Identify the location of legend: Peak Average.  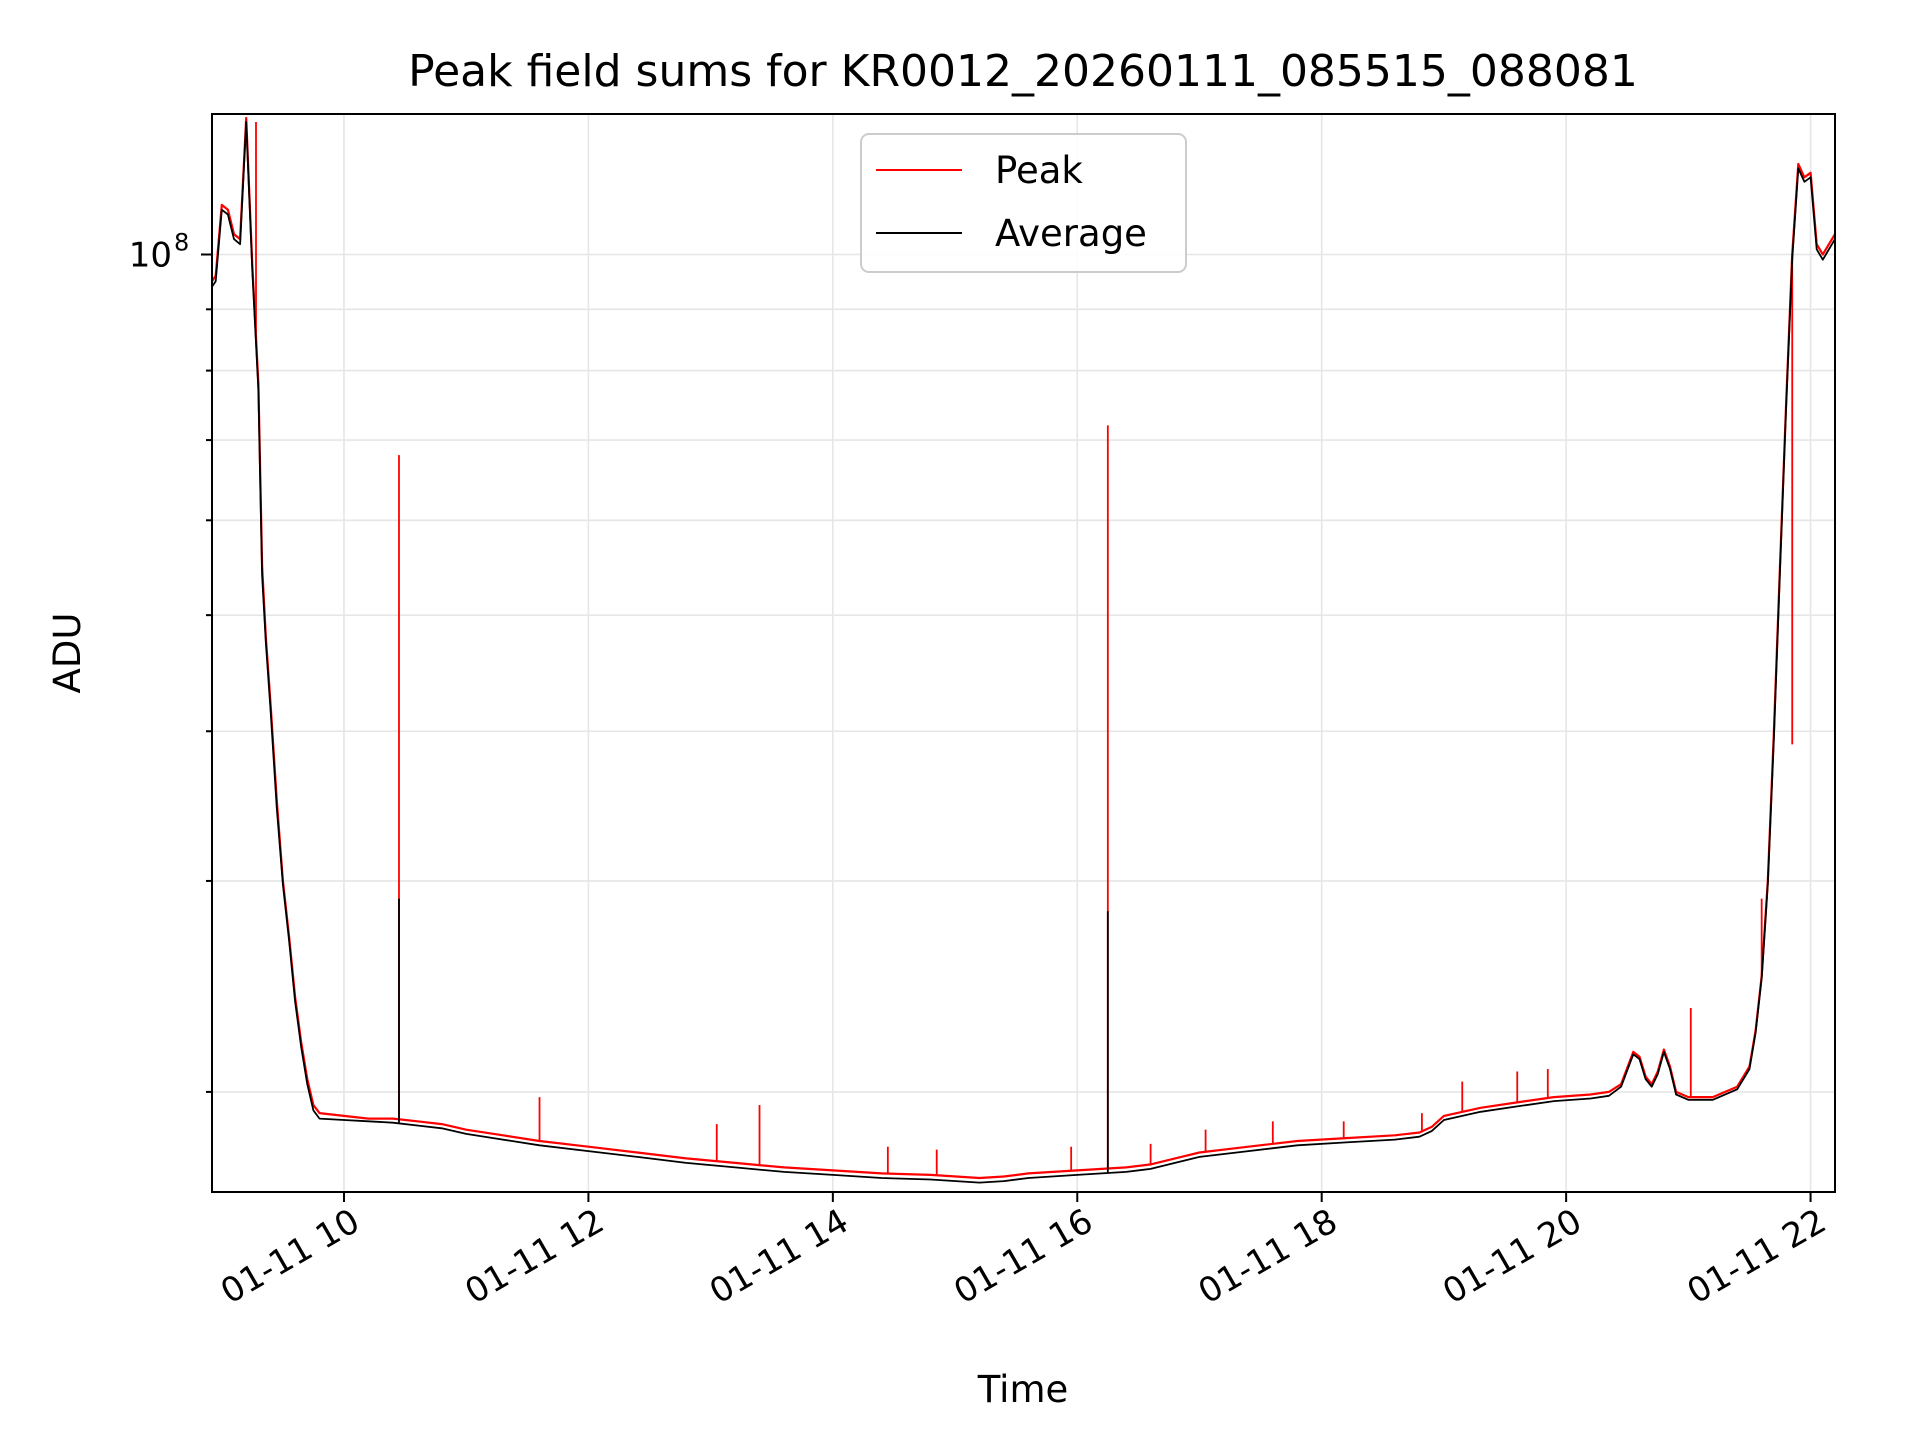
(1023, 203).